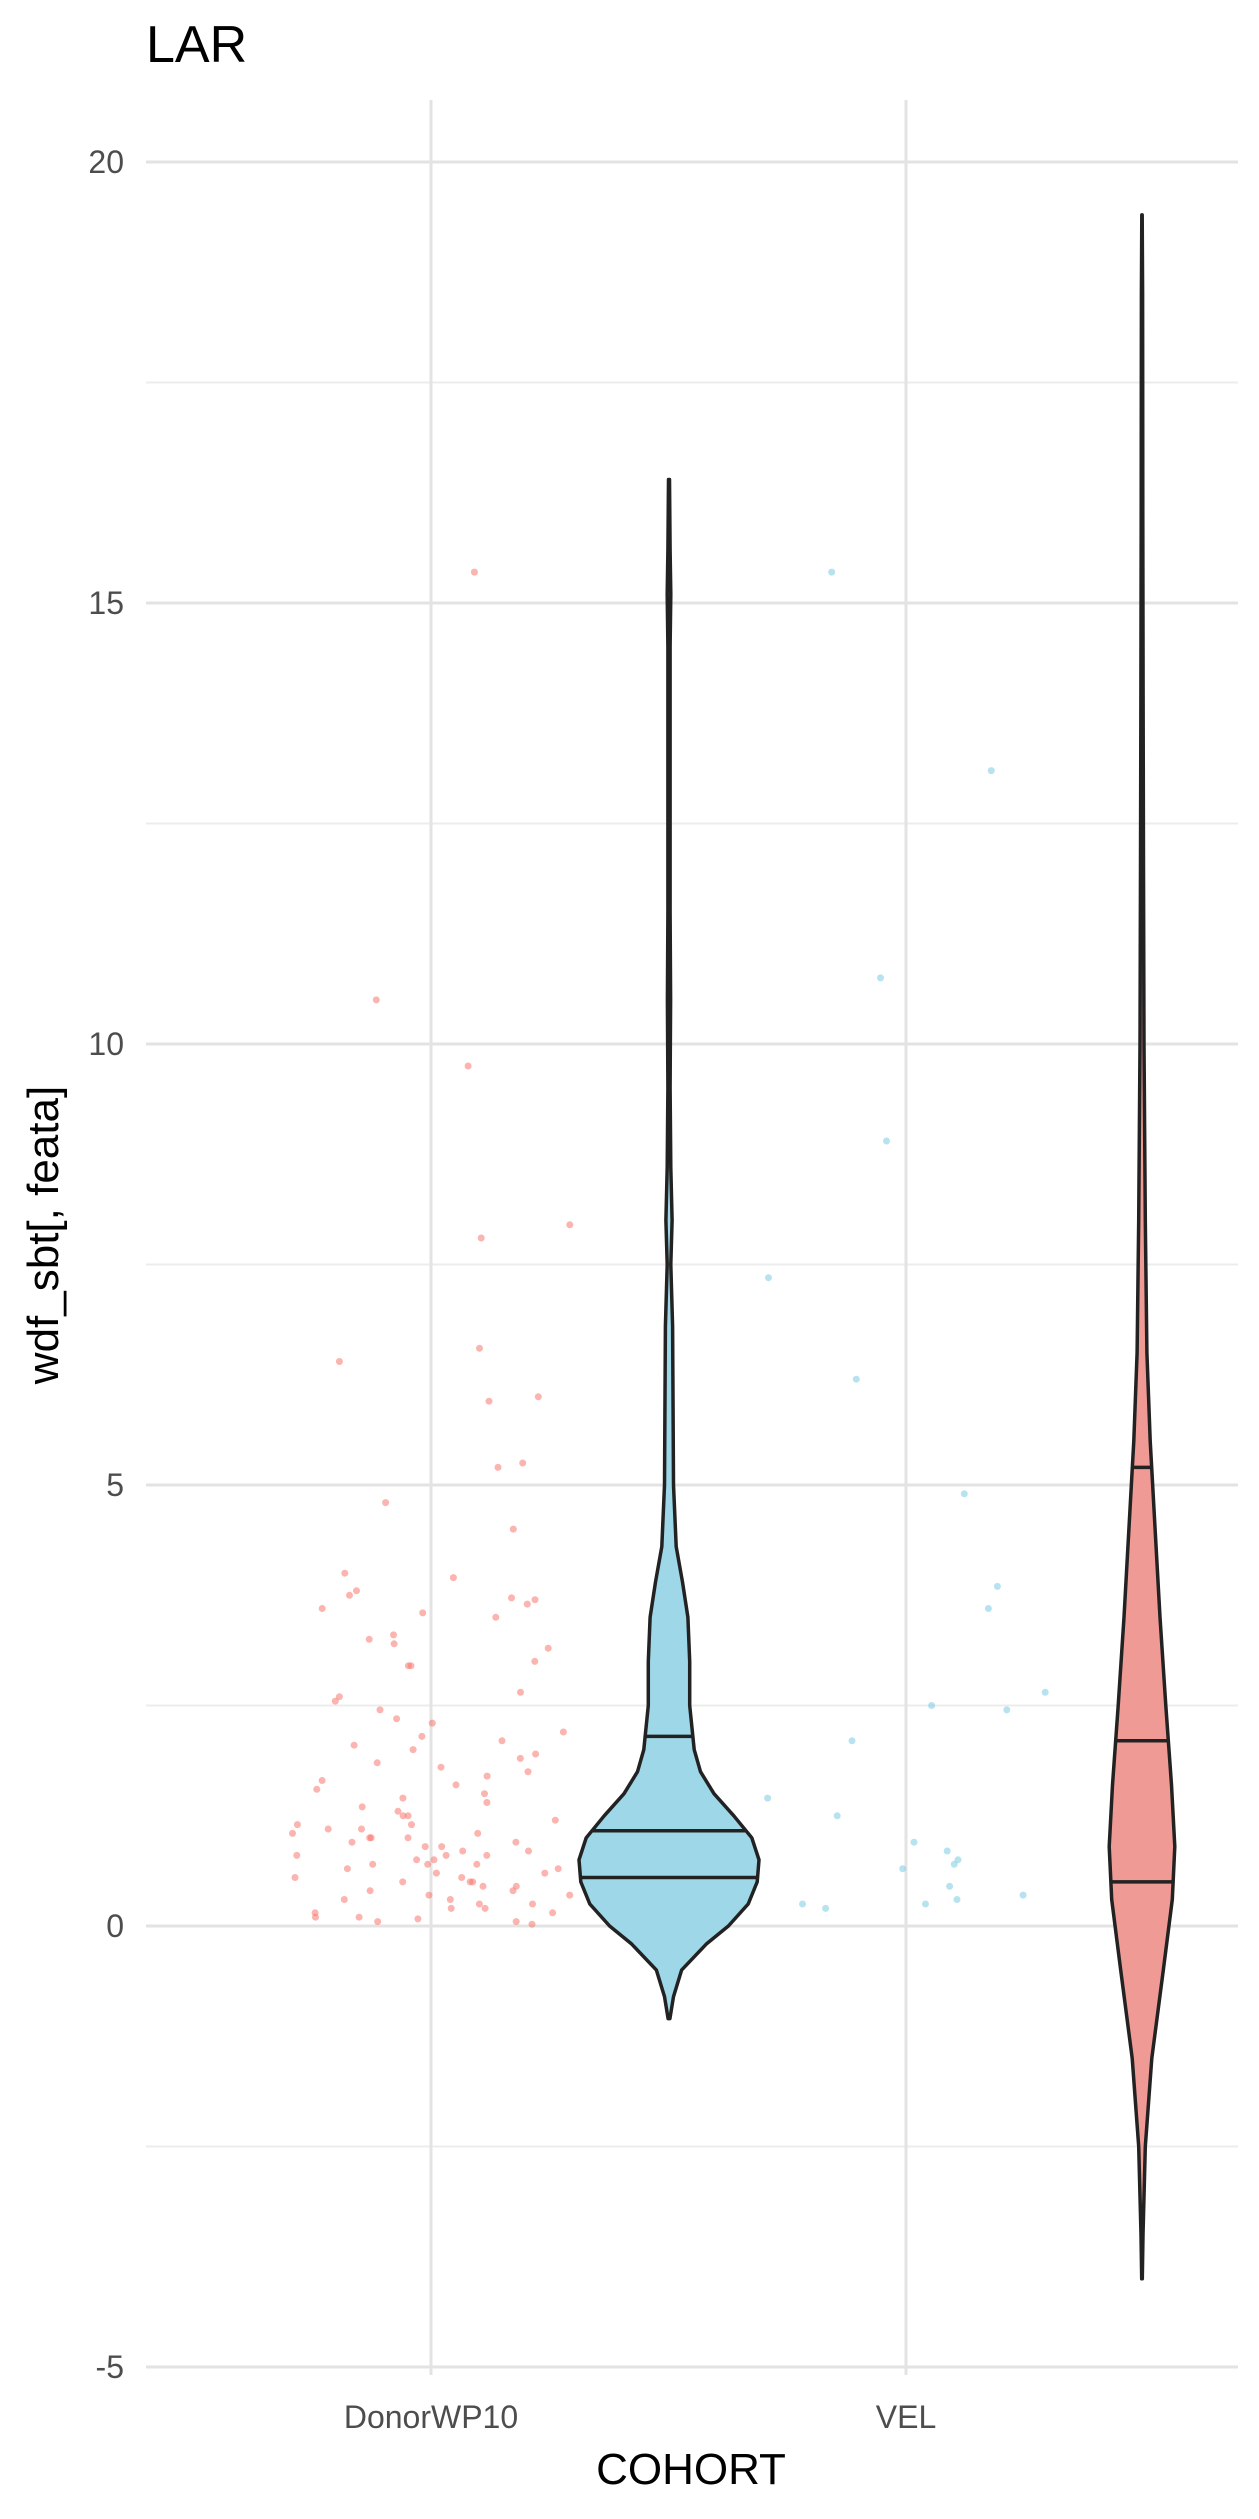  Describe the element at coordinates (906, 2417) in the screenshot. I see `x-tick-label: VEL` at that location.